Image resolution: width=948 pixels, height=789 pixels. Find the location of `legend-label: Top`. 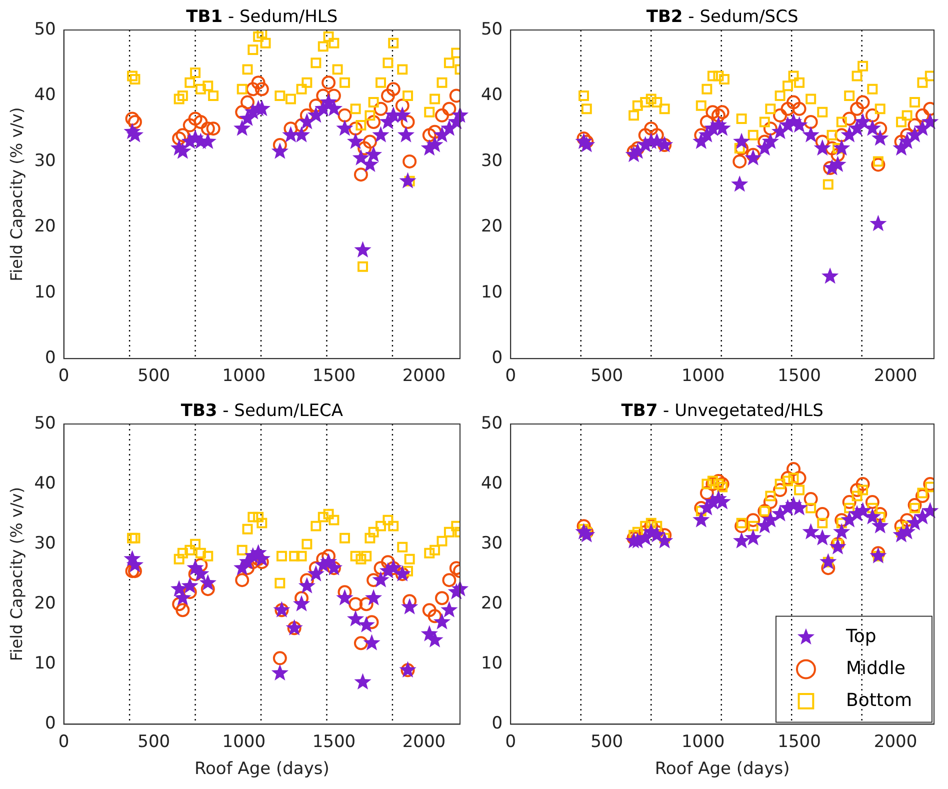

legend-label: Top is located at coordinates (860, 636).